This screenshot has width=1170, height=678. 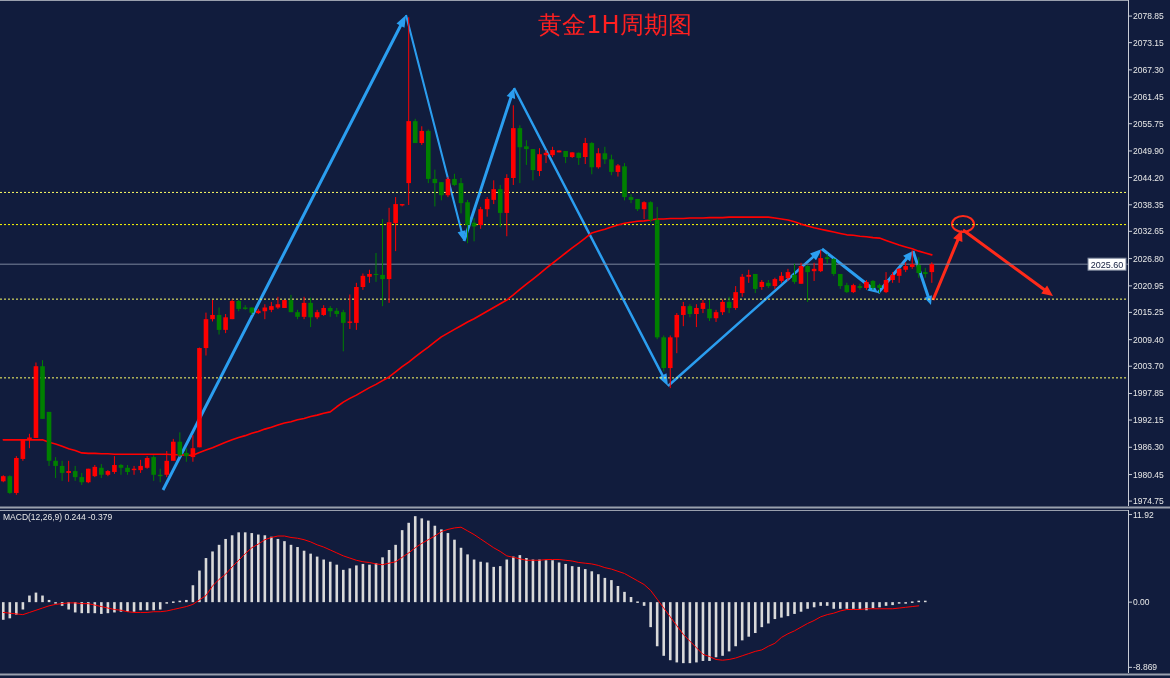 I want to click on y-tick-label: 2067.30, so click(x=1148, y=69).